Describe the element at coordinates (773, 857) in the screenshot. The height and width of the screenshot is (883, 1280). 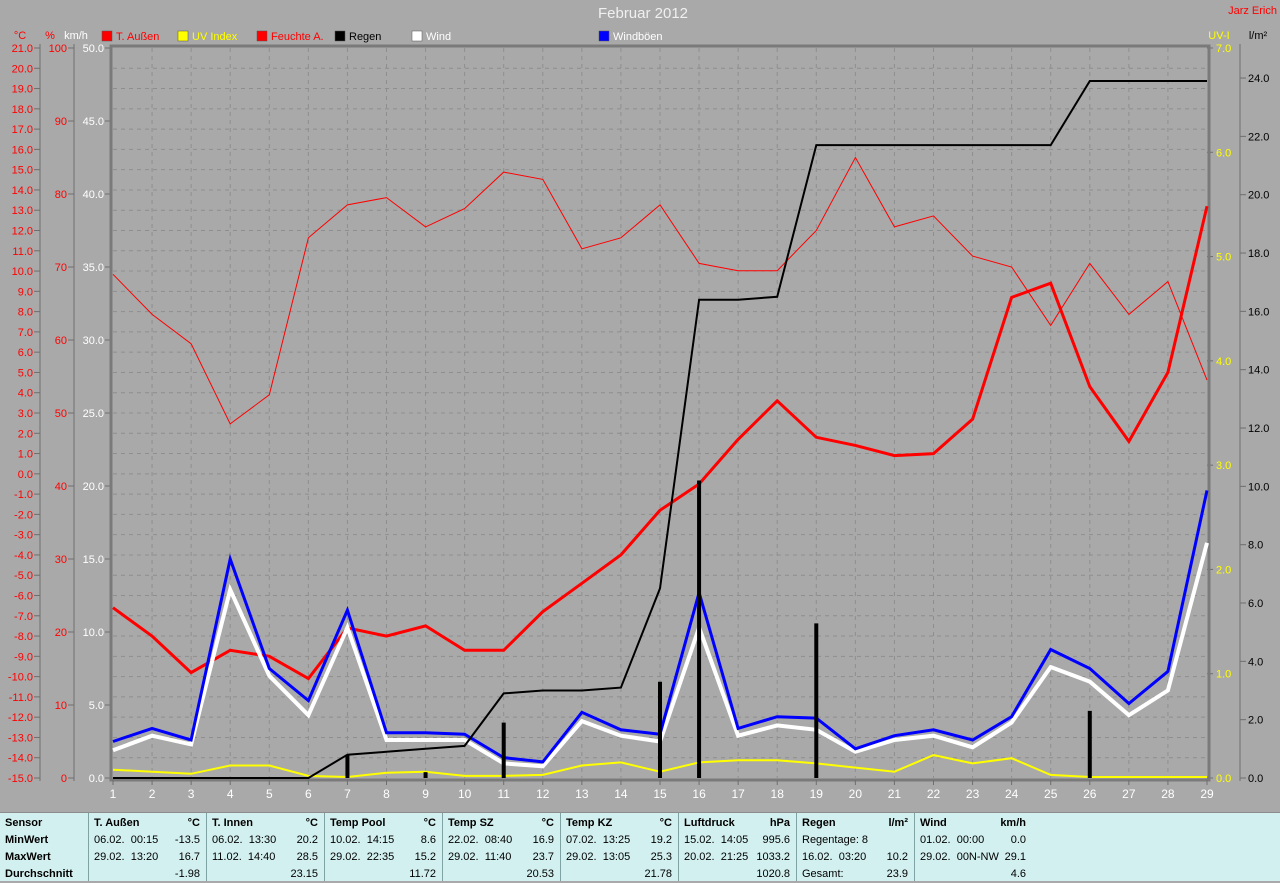
I see `stats-cell-value: 1033.2` at that location.